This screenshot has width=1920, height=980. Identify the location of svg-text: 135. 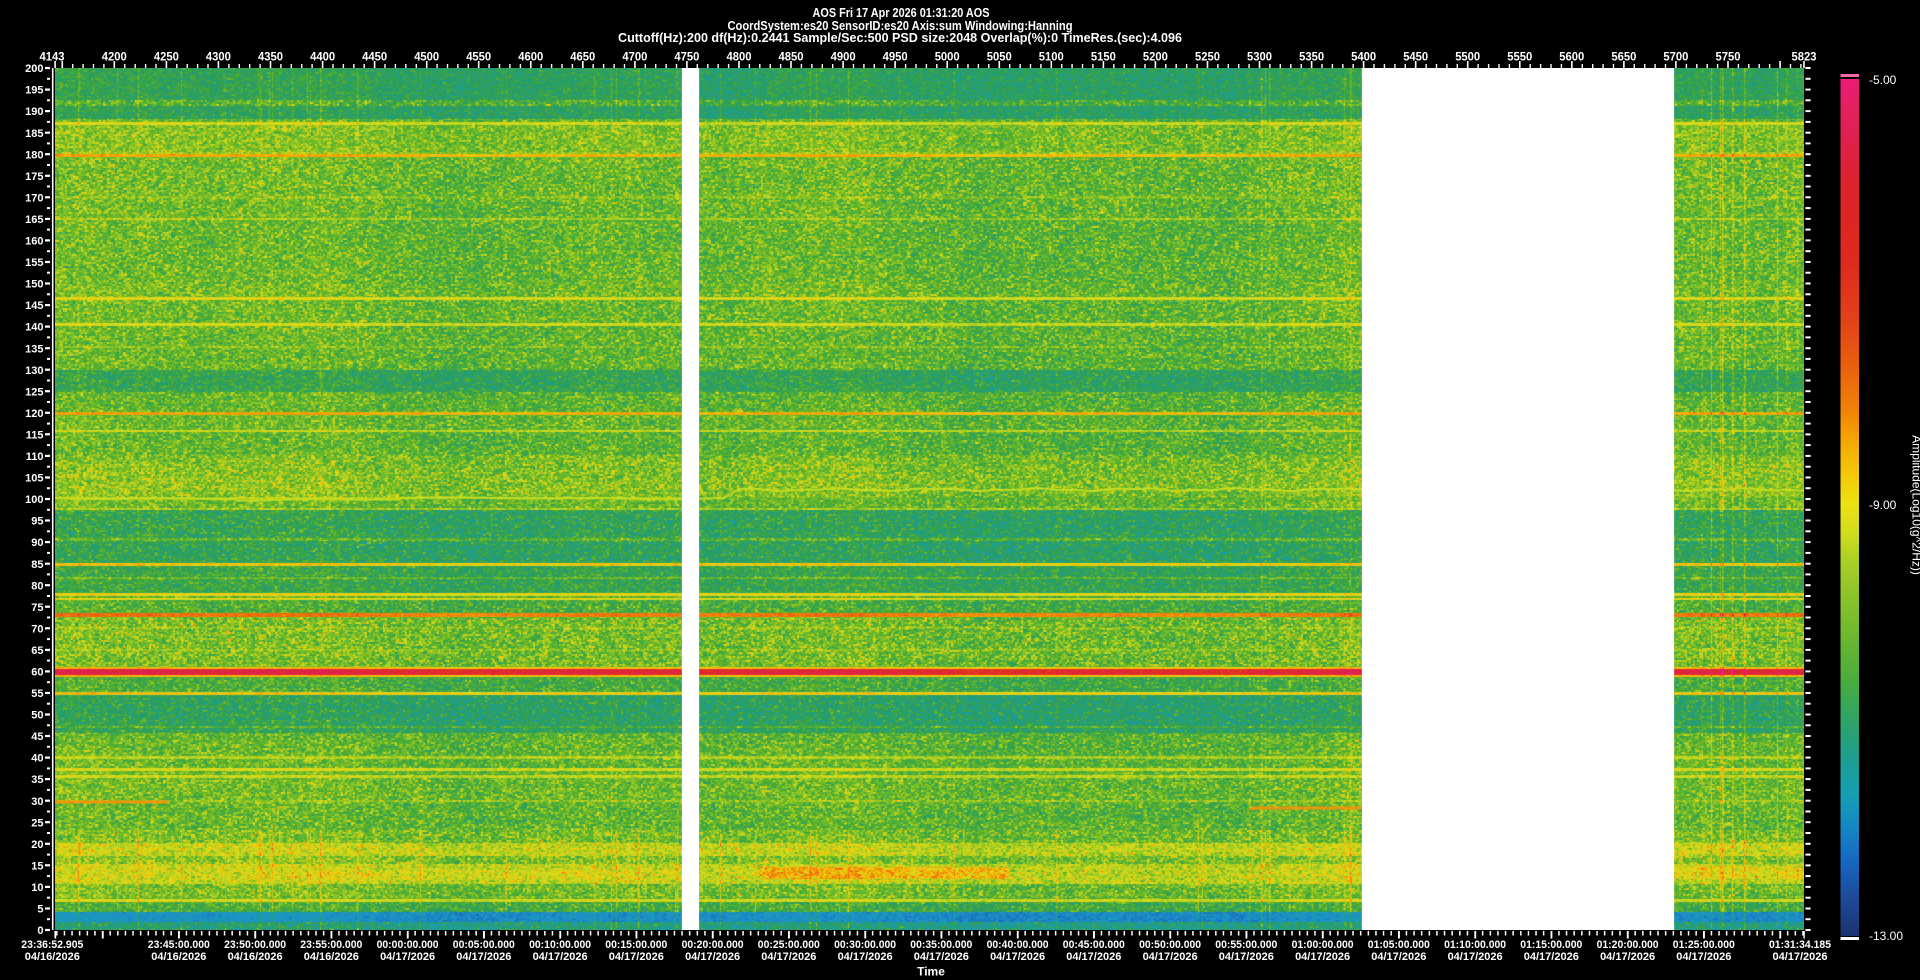
(34, 349).